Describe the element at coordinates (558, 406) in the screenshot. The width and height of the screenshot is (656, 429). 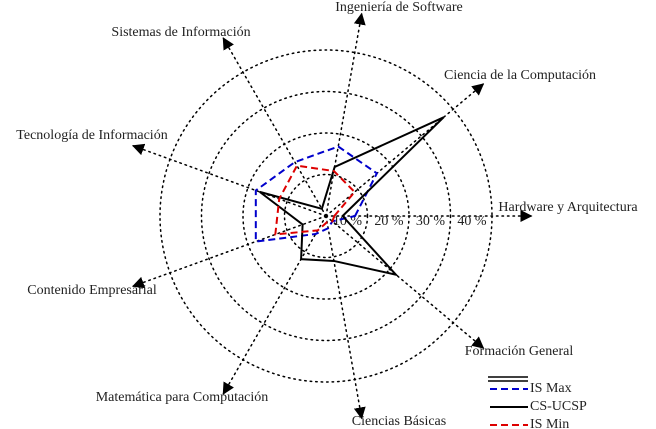
I see `legend-label: CS-UCSP` at that location.